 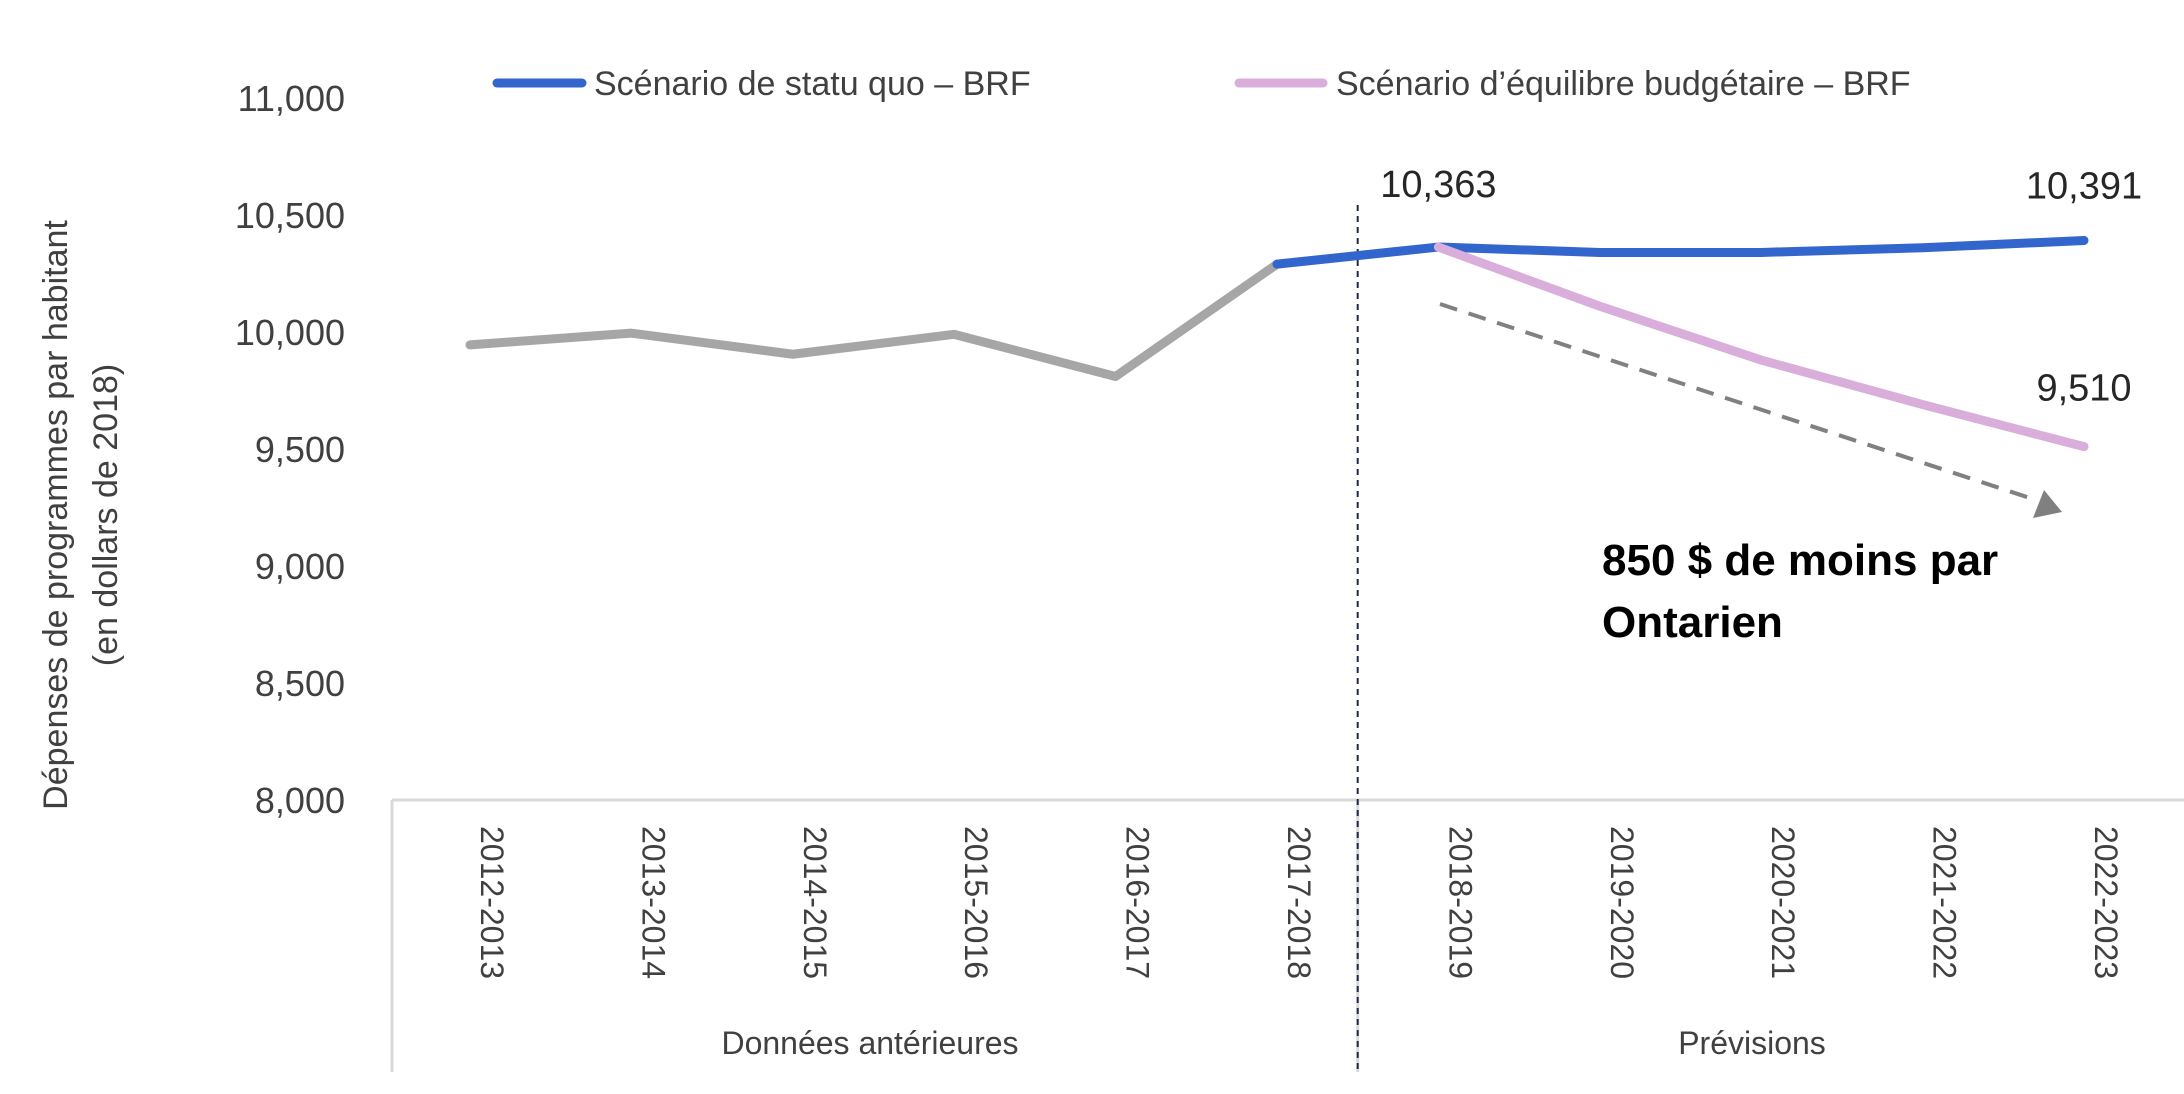 I want to click on y-tick-label: 8,500, so click(x=300, y=683).